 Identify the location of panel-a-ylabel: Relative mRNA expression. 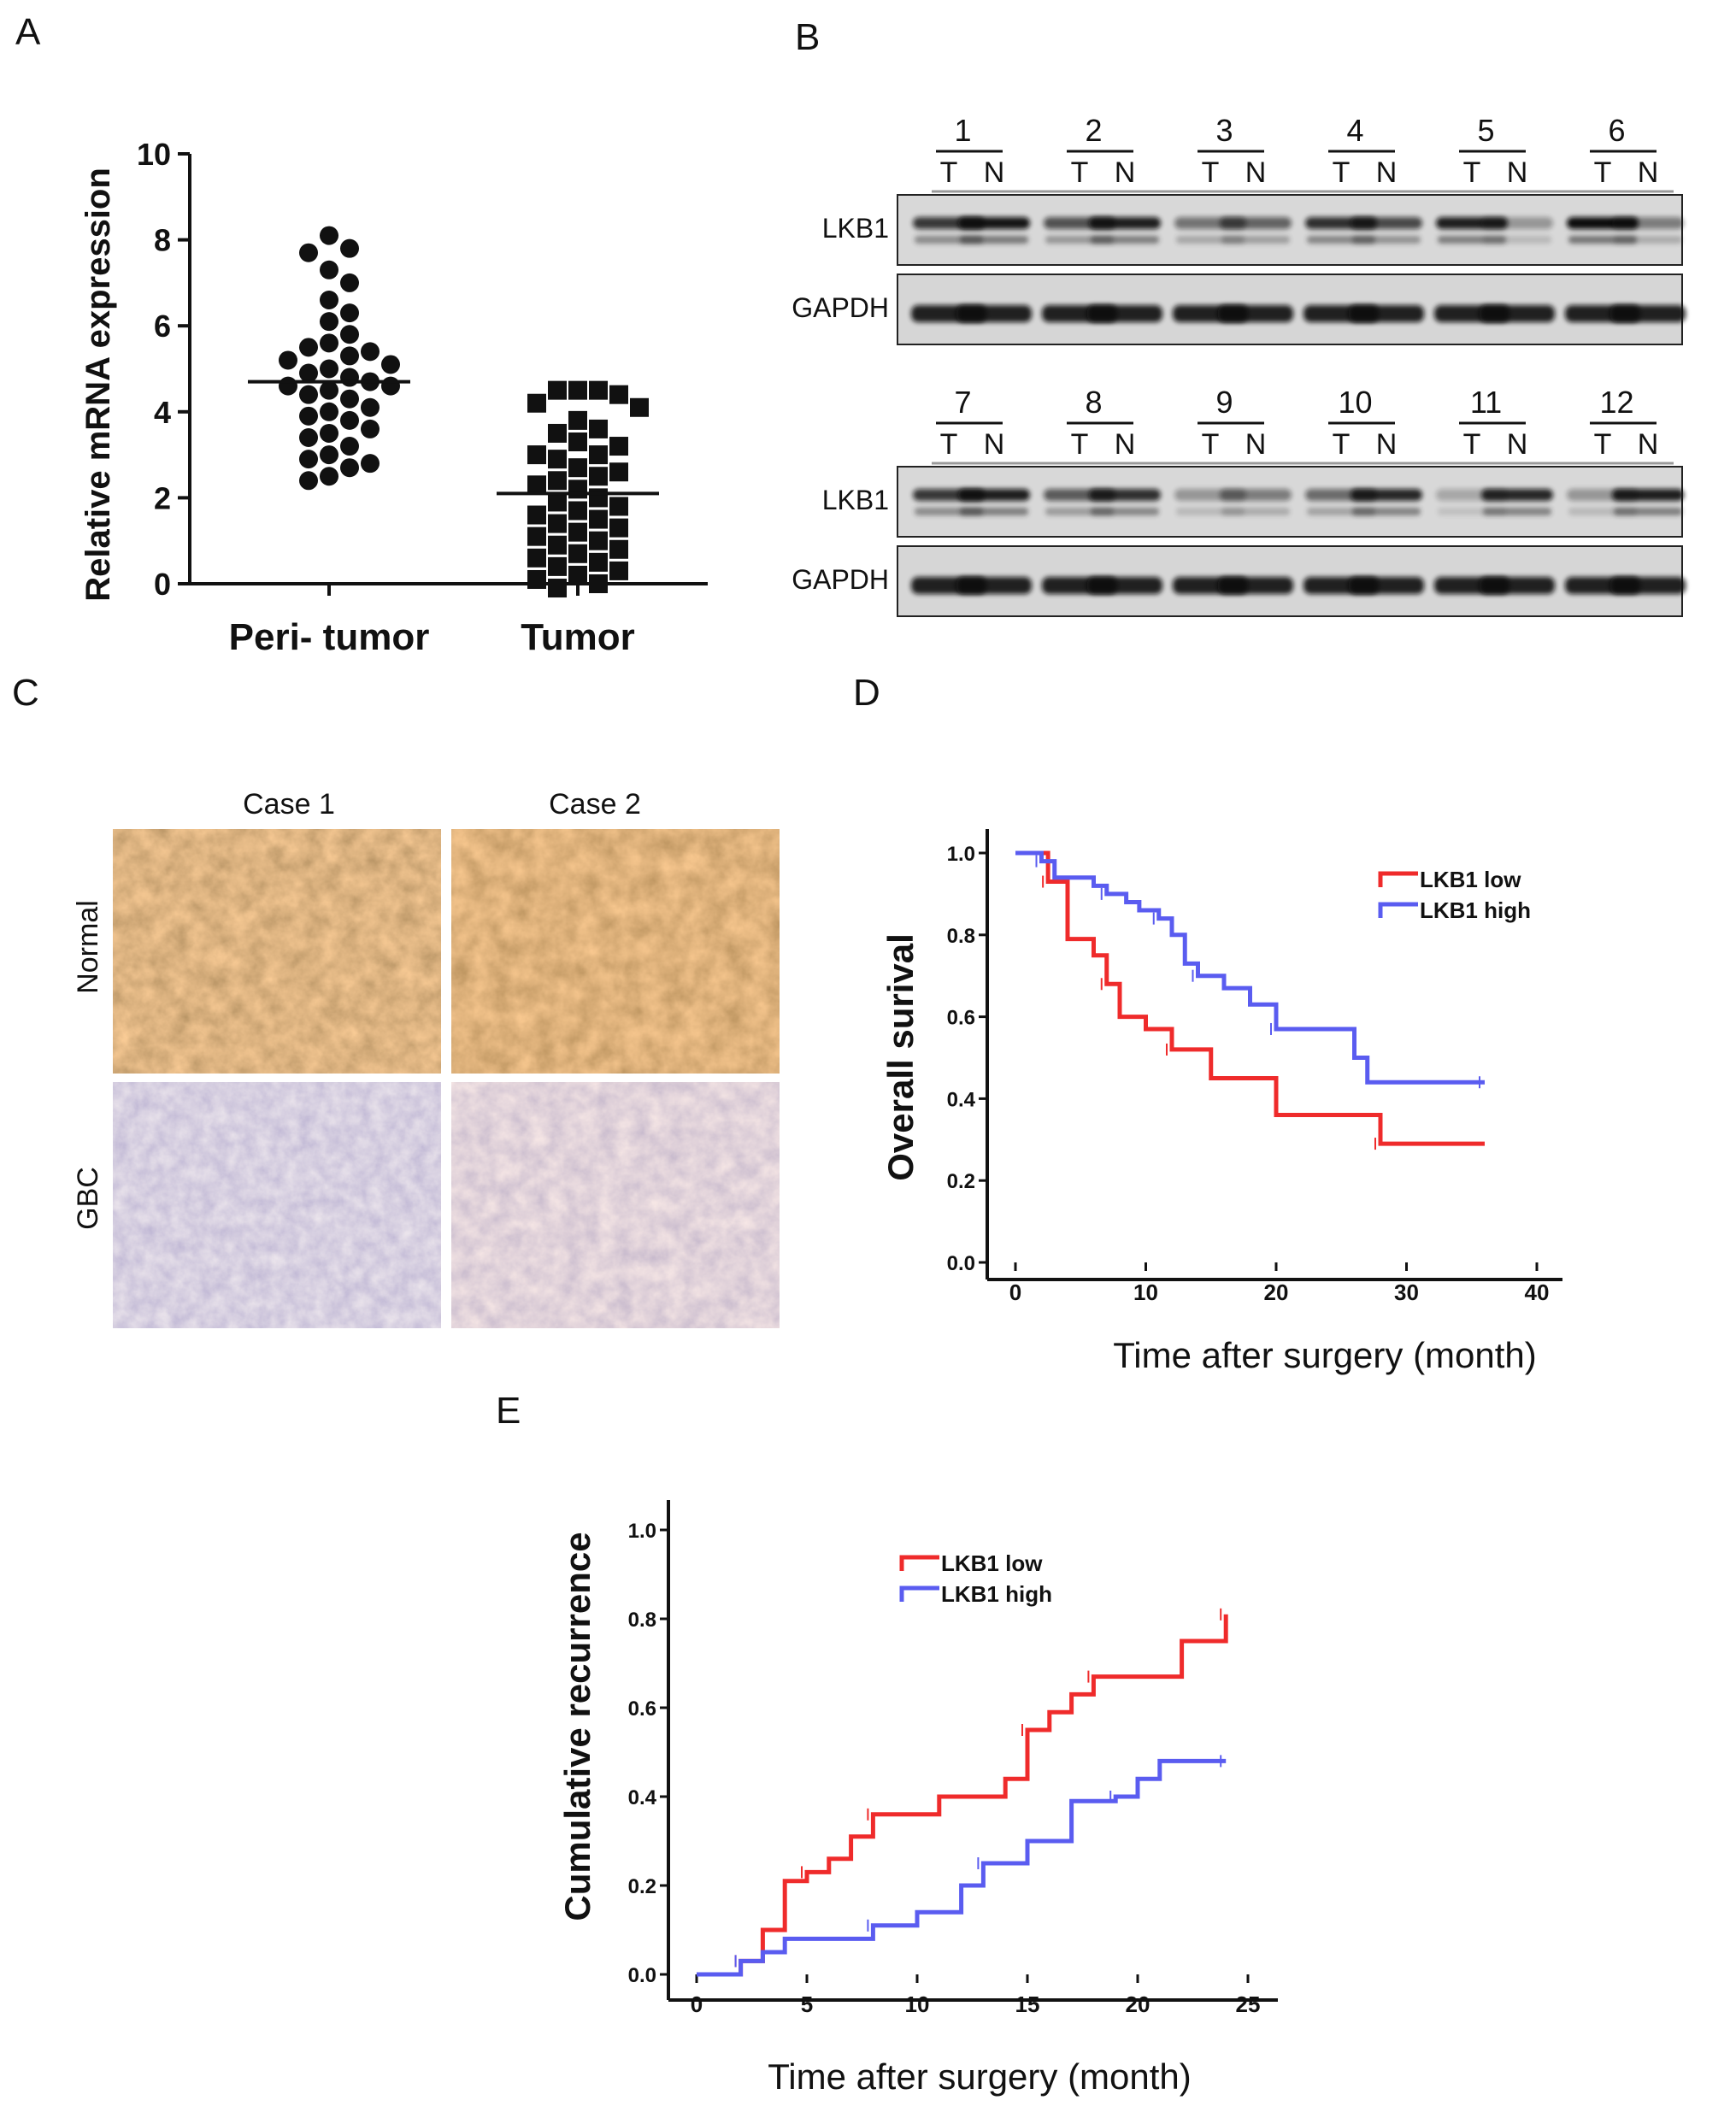
(98, 385).